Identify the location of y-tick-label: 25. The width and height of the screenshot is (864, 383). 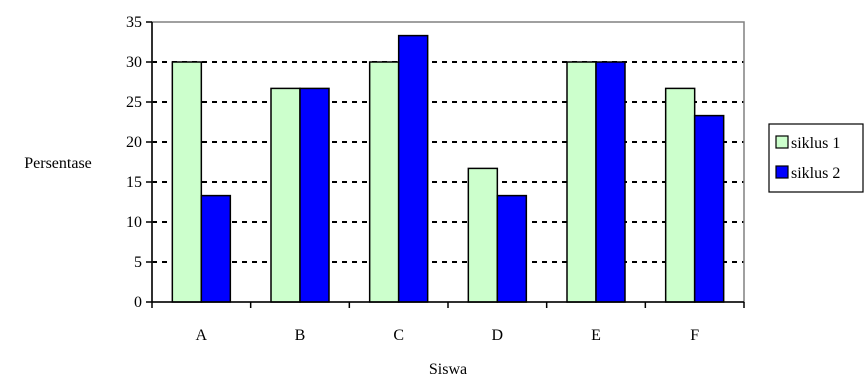
(134, 102).